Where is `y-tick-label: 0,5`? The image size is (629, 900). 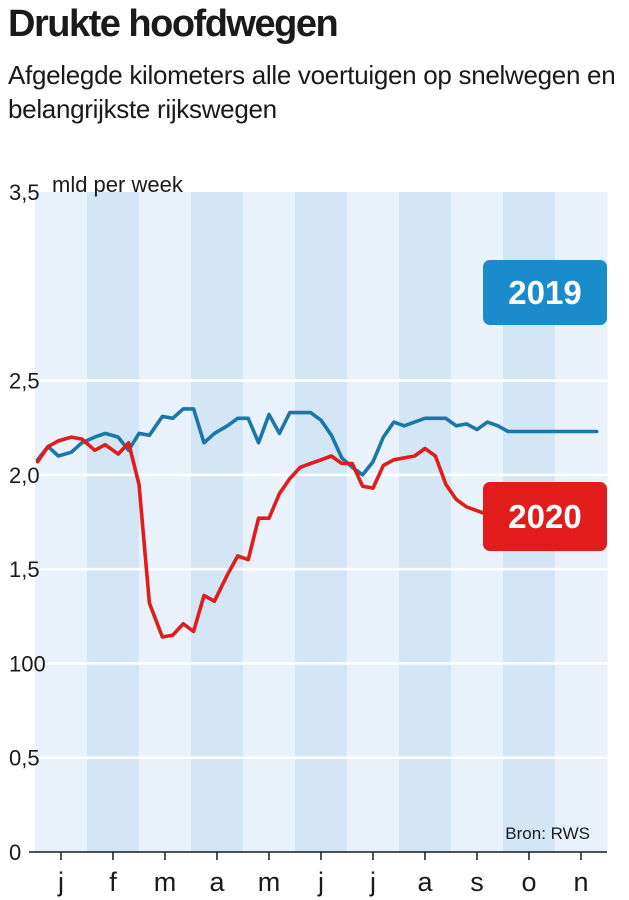 y-tick-label: 0,5 is located at coordinates (24, 758).